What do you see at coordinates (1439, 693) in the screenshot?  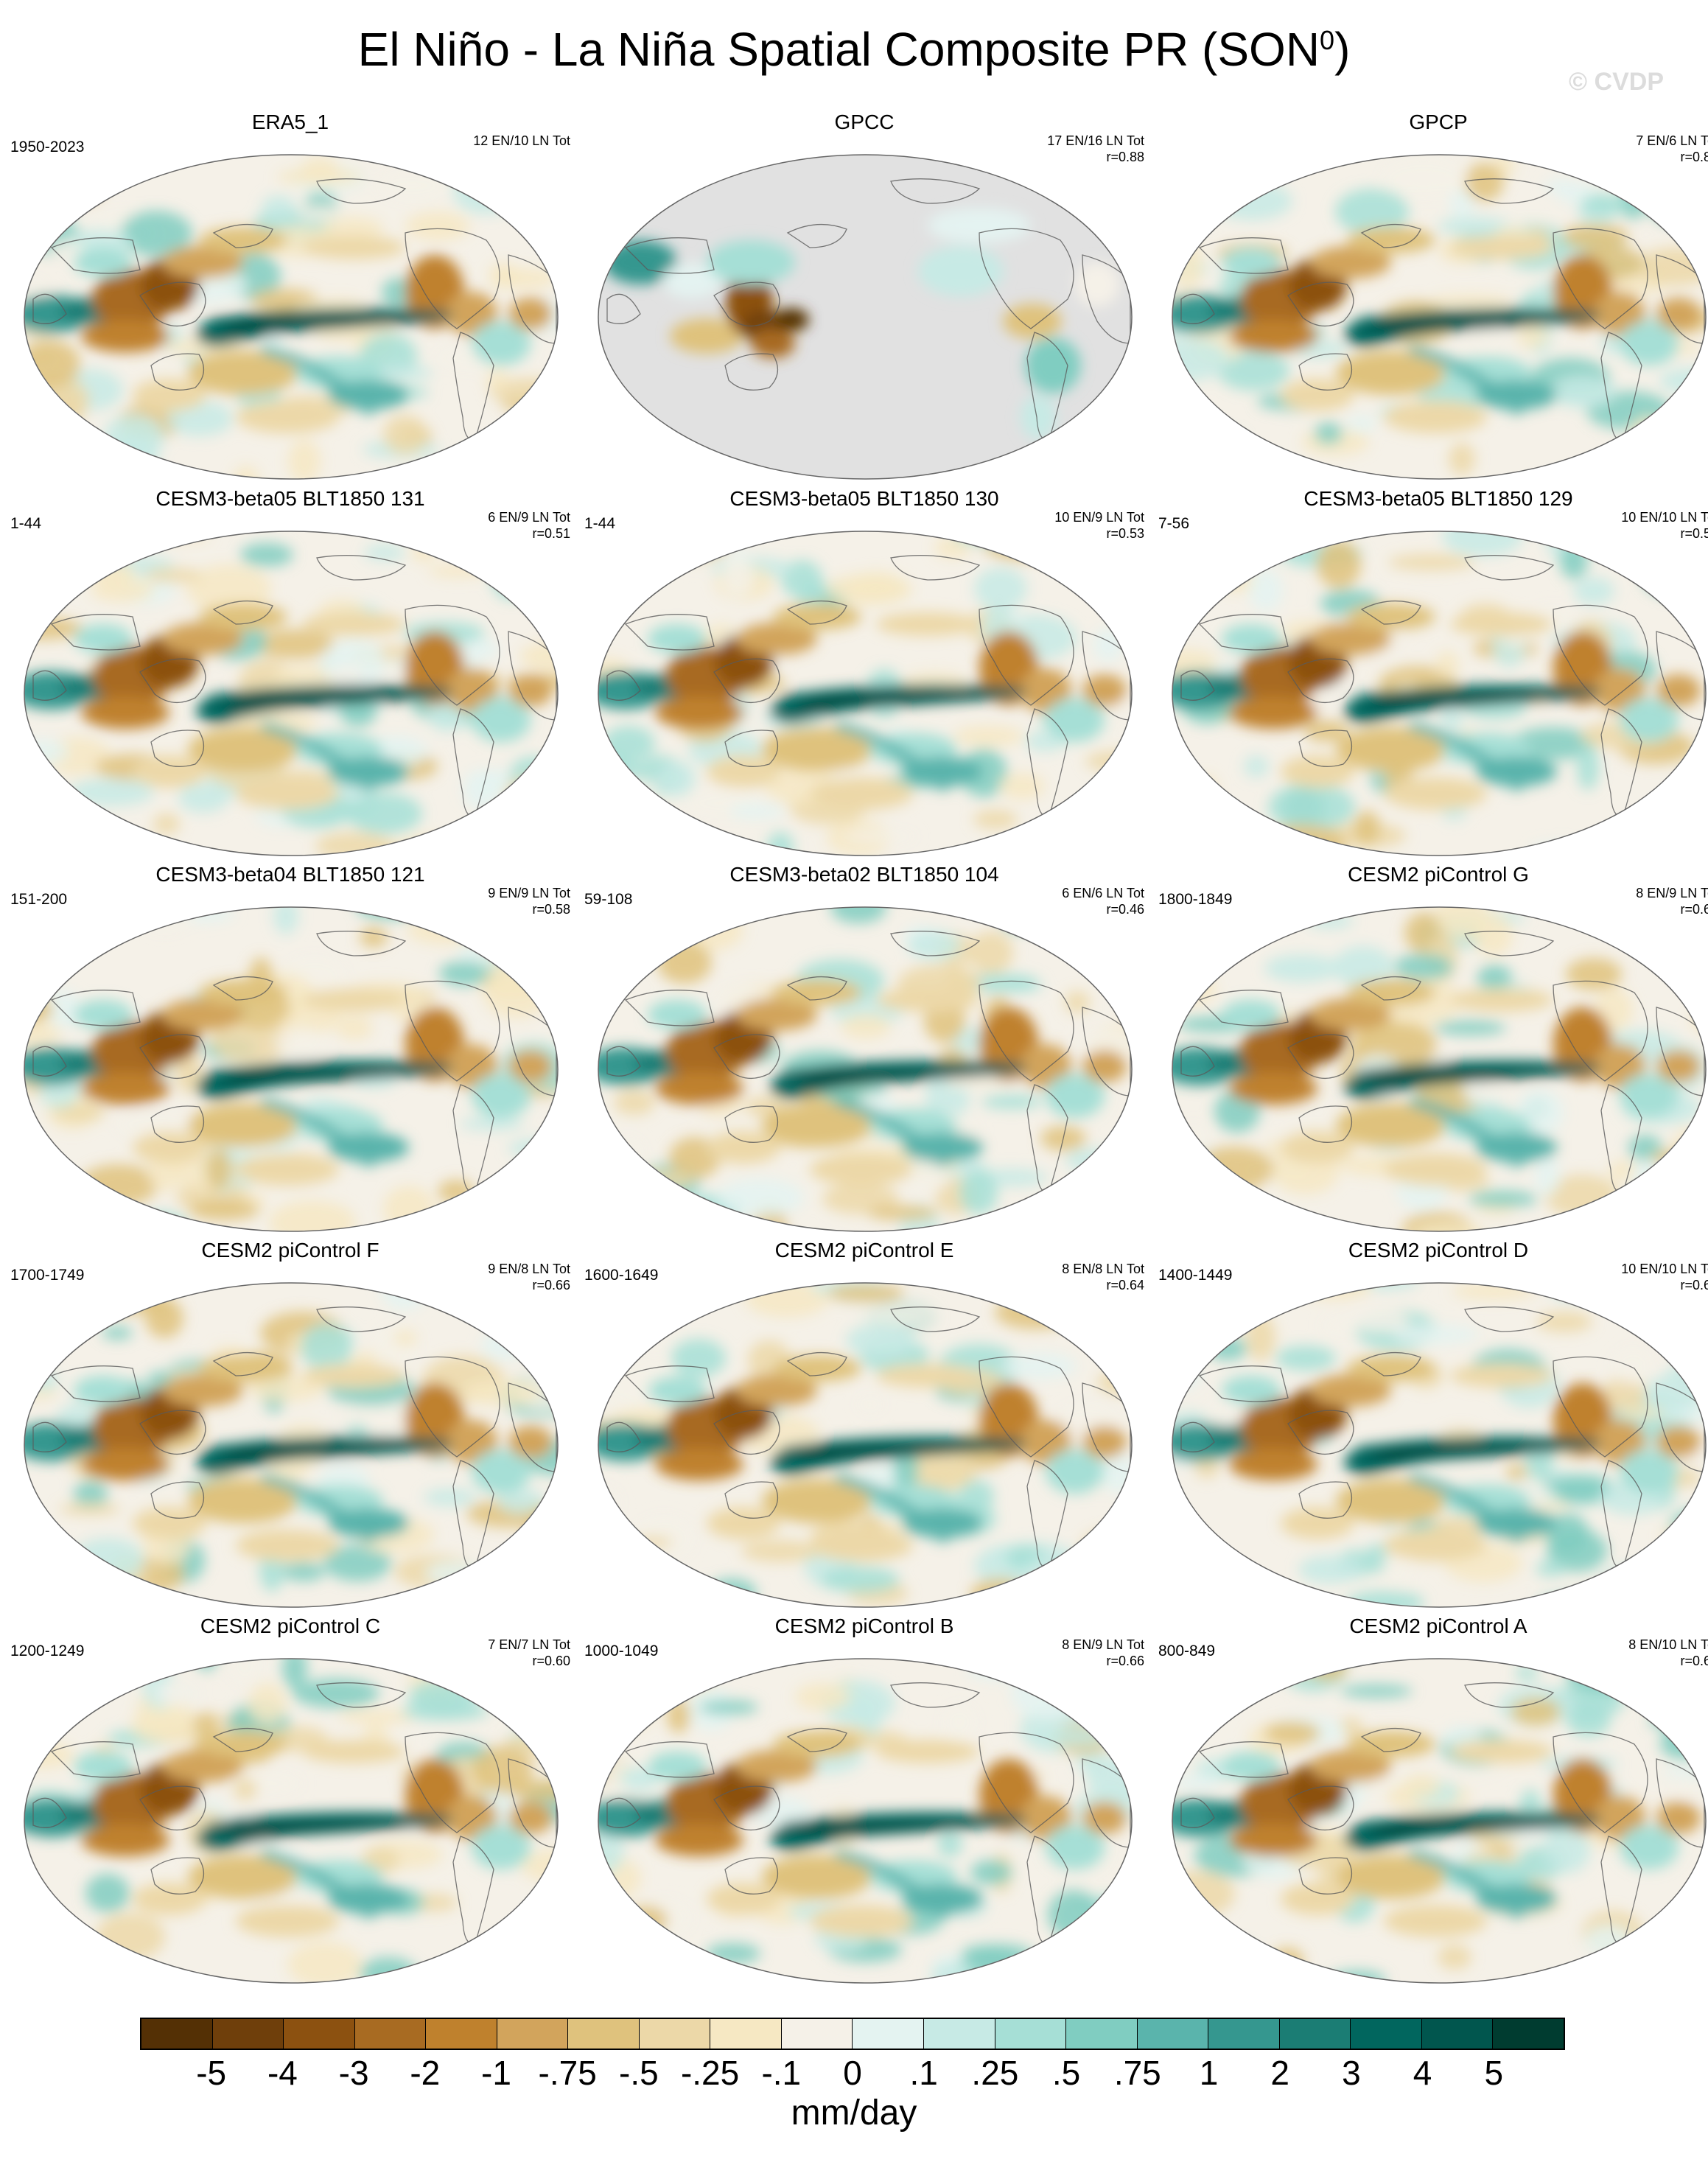 I see `map-svg` at bounding box center [1439, 693].